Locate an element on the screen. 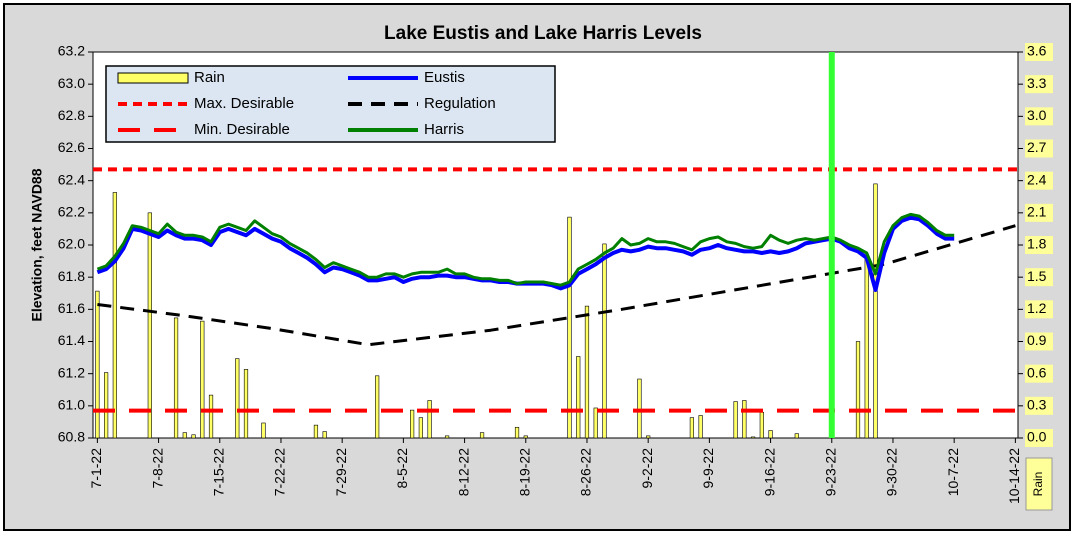 This screenshot has height=535, width=1076. y-tick-label: 61.8 is located at coordinates (71, 276).